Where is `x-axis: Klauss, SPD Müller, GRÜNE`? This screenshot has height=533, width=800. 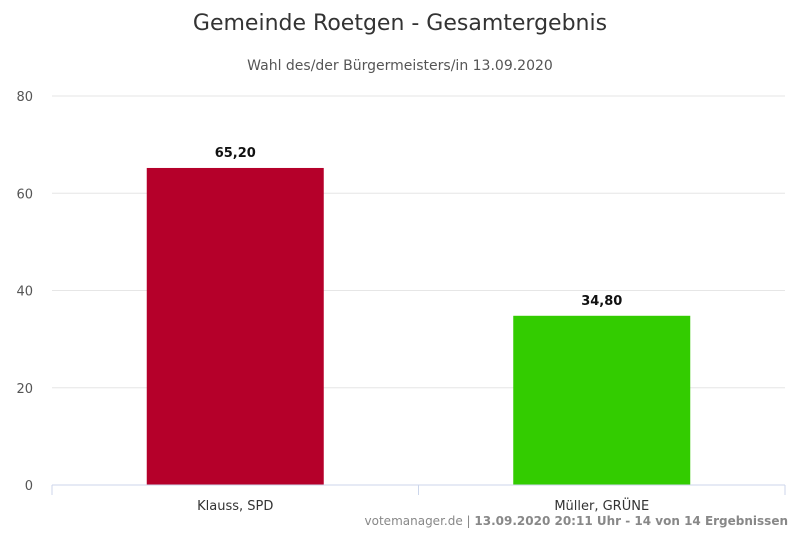 x-axis: Klauss, SPD Müller, GRÜNE is located at coordinates (418, 499).